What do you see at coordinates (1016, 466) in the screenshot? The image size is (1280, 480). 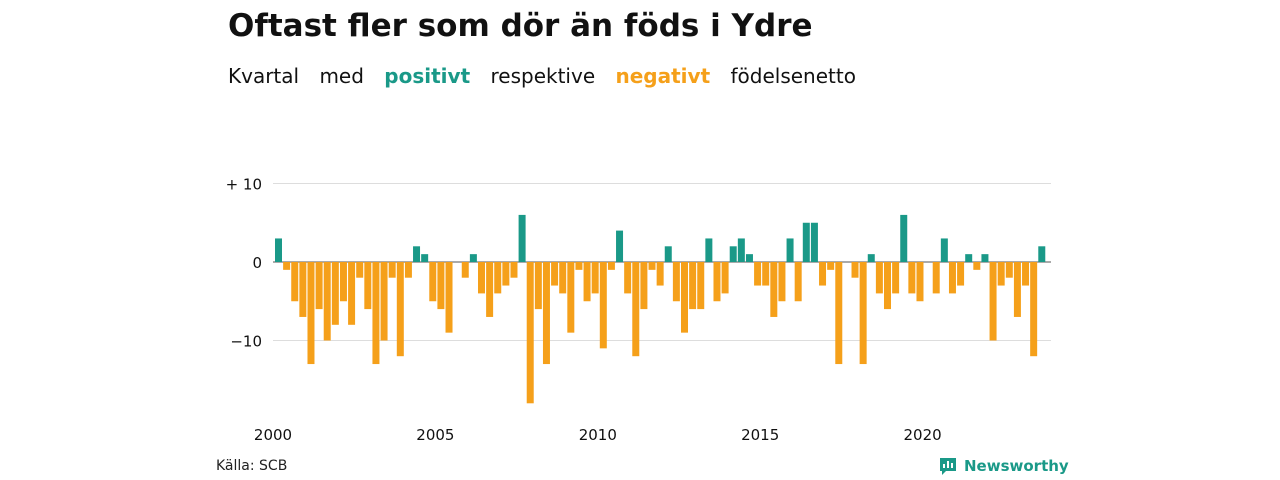 I see `brand-name: Newsworthy` at bounding box center [1016, 466].